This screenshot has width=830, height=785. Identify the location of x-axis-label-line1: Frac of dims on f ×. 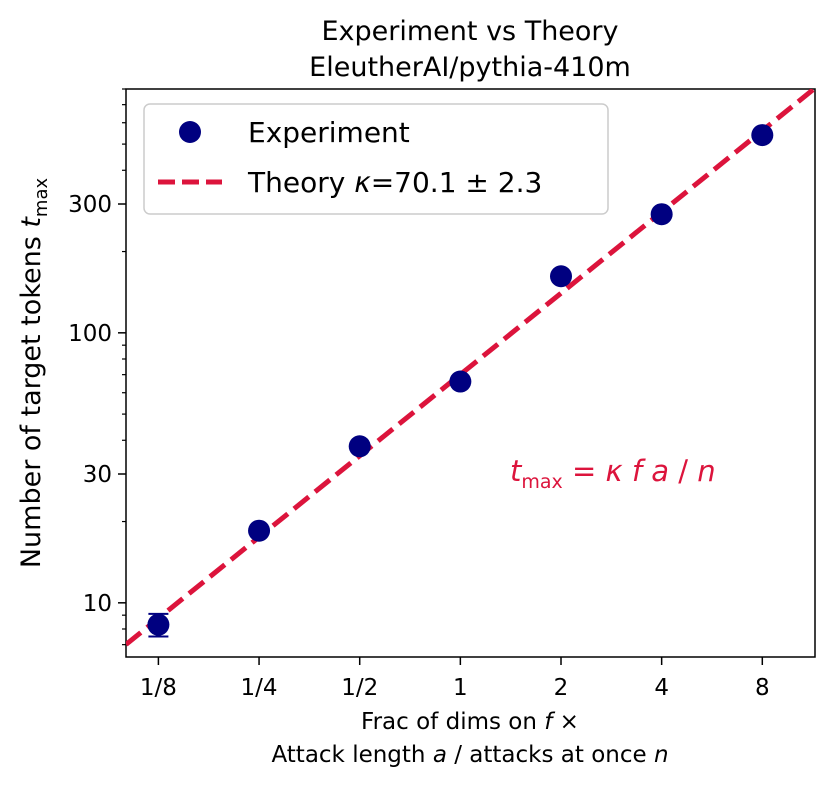
(470, 722).